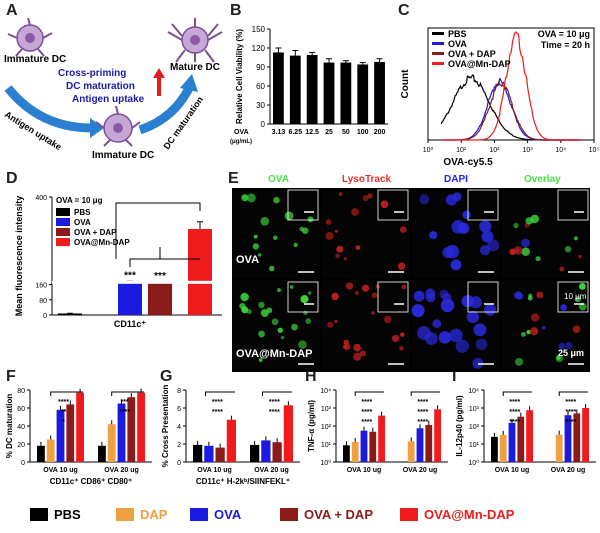  I want to click on legend-item-ova-dap: OVA + DAP, so click(326, 514).